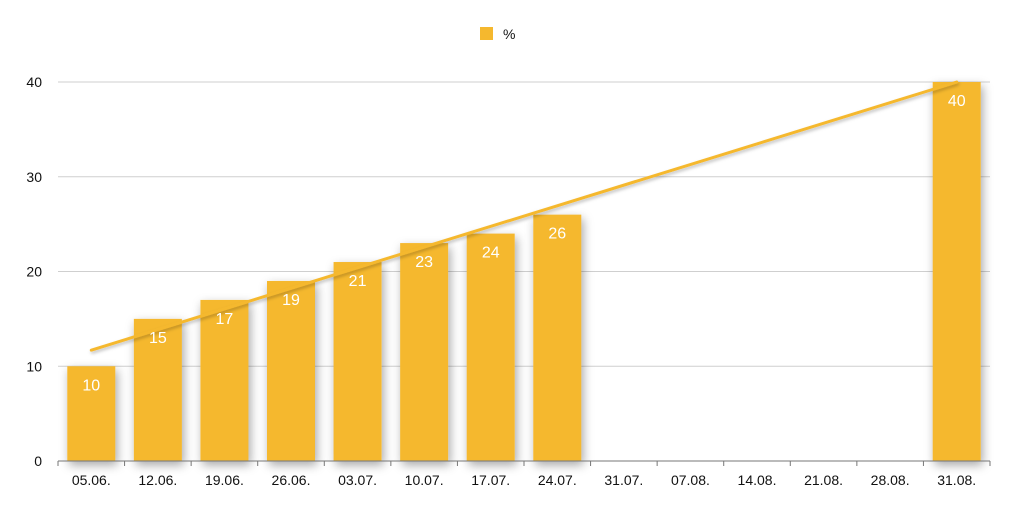  I want to click on data-label: 15, so click(158, 338).